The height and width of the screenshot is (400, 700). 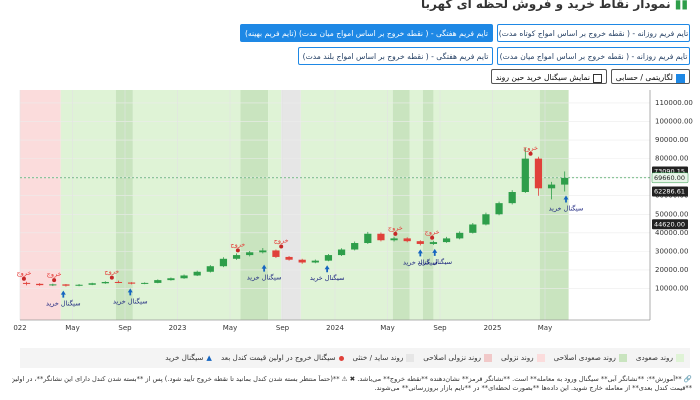 I want to click on price-label: 69660.00, so click(x=669, y=178).